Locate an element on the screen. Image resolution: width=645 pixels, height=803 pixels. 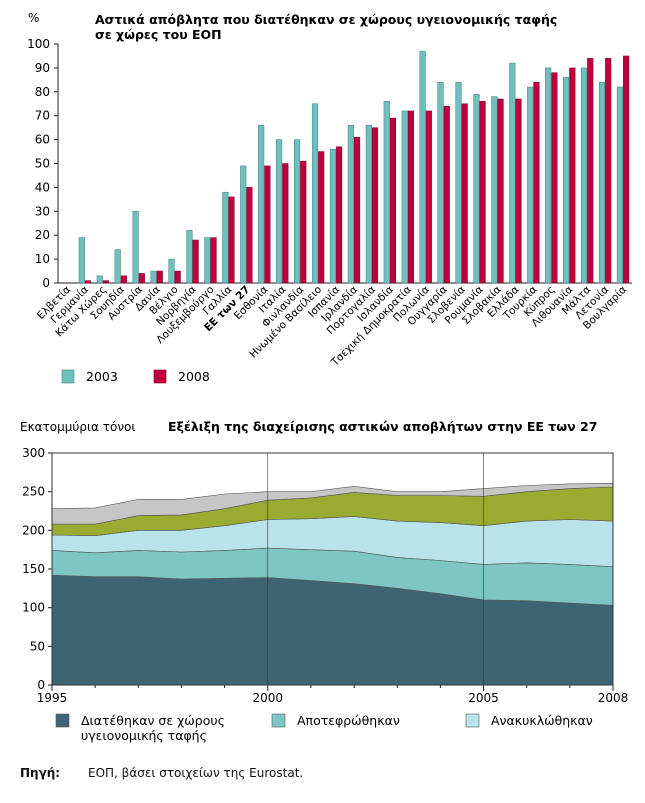
chart1-y-tick-label: 20 is located at coordinates (42, 235).